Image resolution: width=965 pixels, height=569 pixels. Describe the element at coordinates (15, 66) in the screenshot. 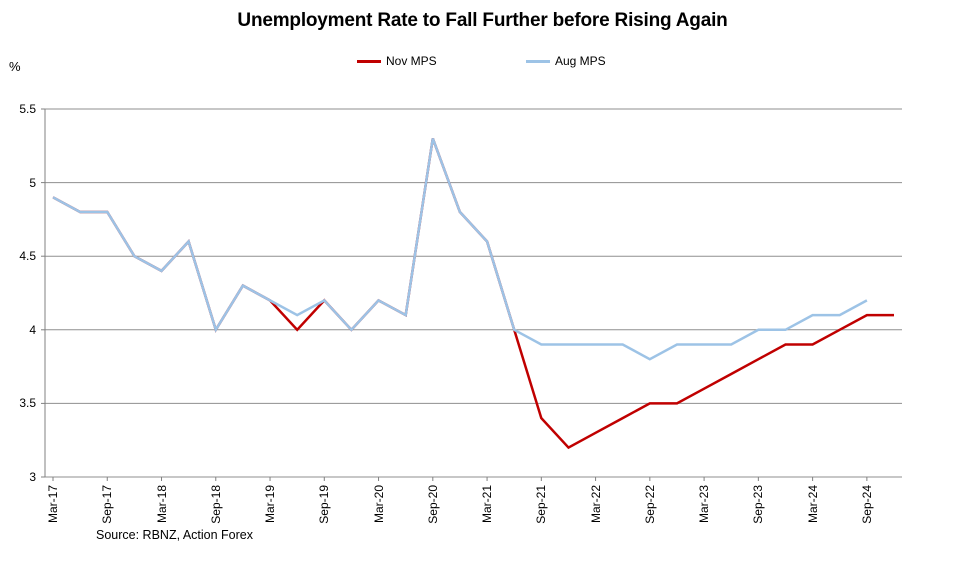

I see `y-axis-unit-label: %` at that location.